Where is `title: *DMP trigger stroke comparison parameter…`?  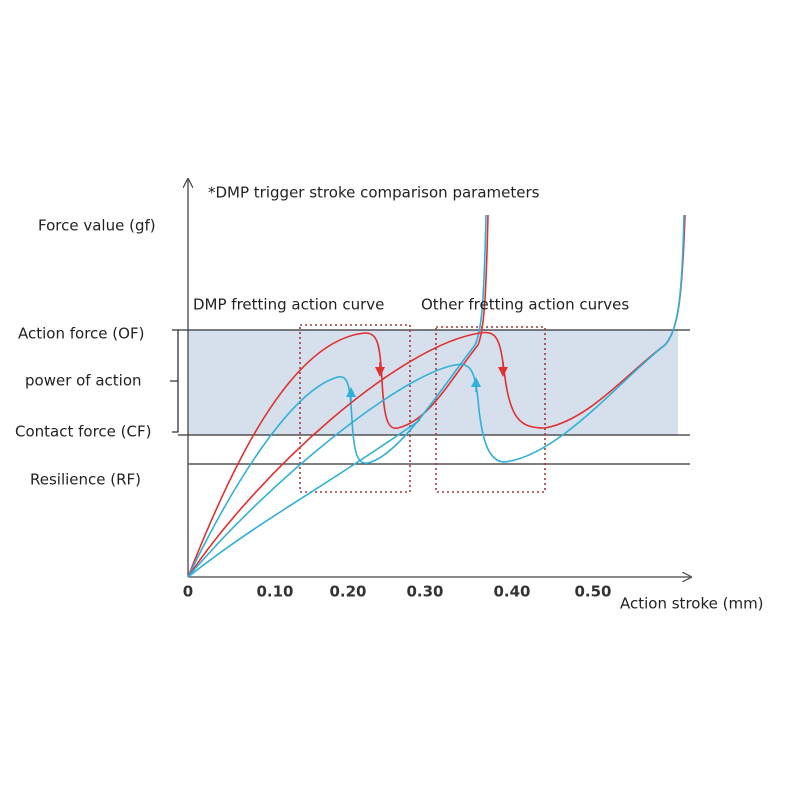 title: *DMP trigger stroke comparison parameter… is located at coordinates (374, 193).